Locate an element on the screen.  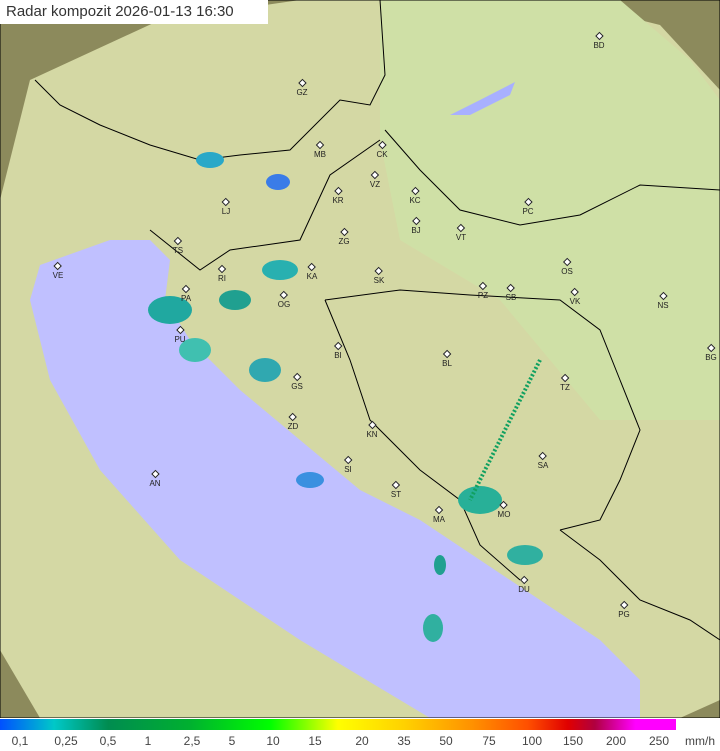
city-zd: ZD is located at coordinates (293, 422).